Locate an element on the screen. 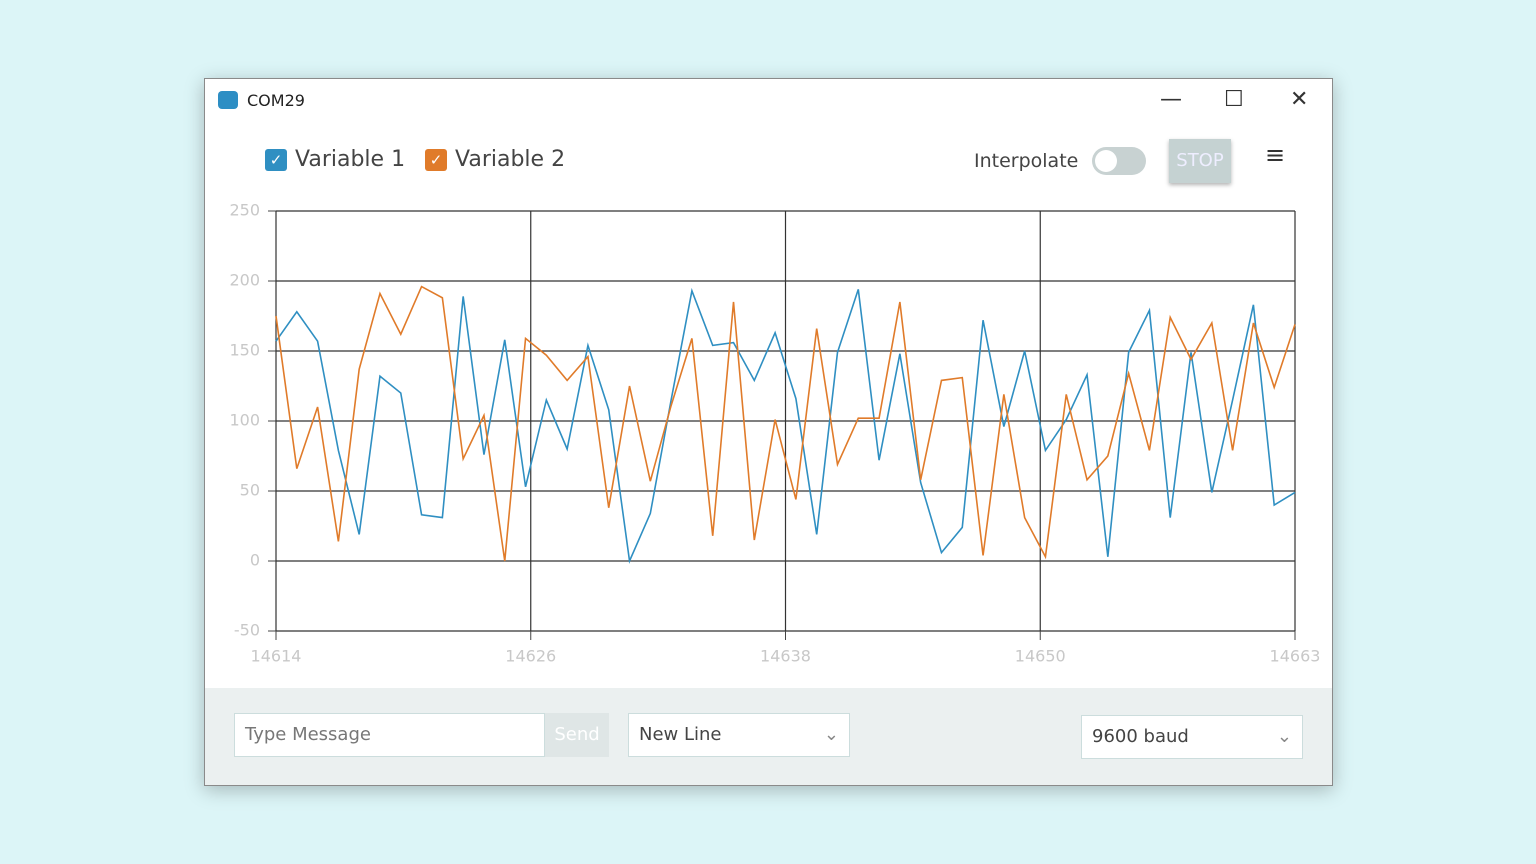  legend-label: Variable 2 is located at coordinates (510, 159).